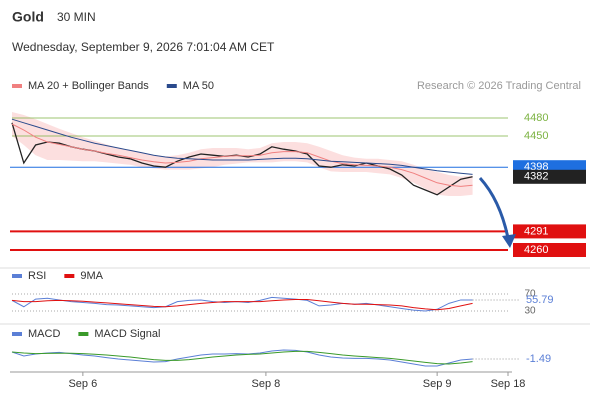  I want to click on legend-label: MACD Signal, so click(127, 334).